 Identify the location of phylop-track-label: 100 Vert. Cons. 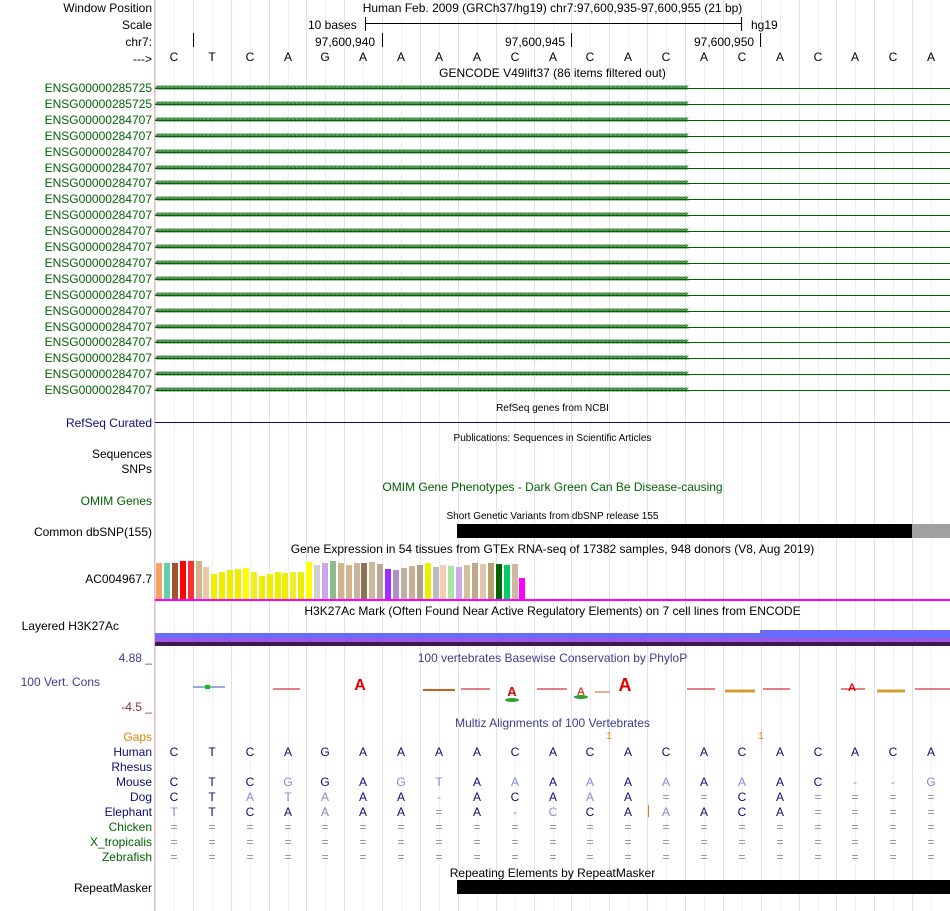
(60, 682).